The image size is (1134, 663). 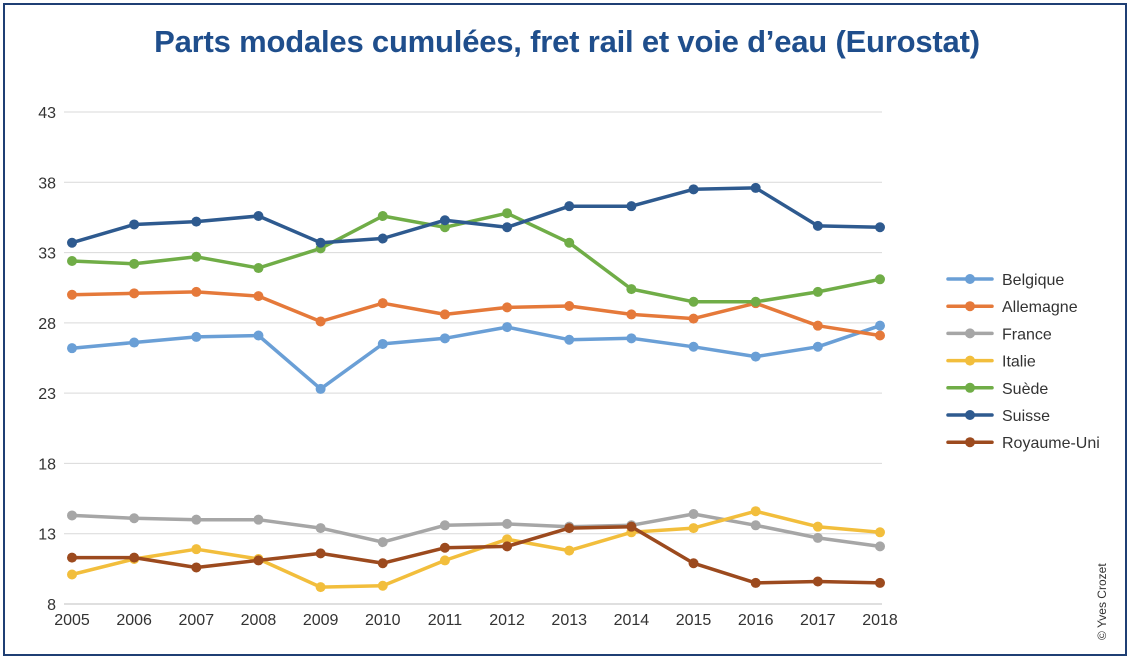 I want to click on credit-text: © Yves Crozet, so click(x=1102, y=601).